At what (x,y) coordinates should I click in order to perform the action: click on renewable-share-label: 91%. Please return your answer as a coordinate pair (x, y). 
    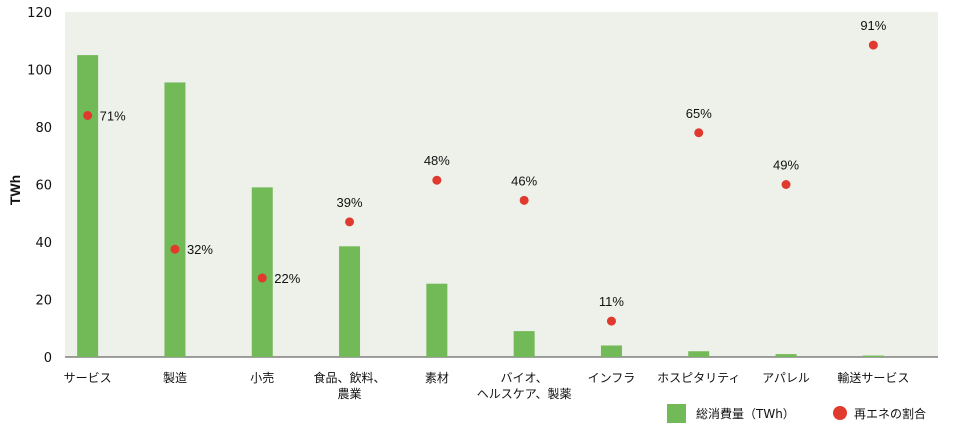
    Looking at the image, I should click on (873, 25).